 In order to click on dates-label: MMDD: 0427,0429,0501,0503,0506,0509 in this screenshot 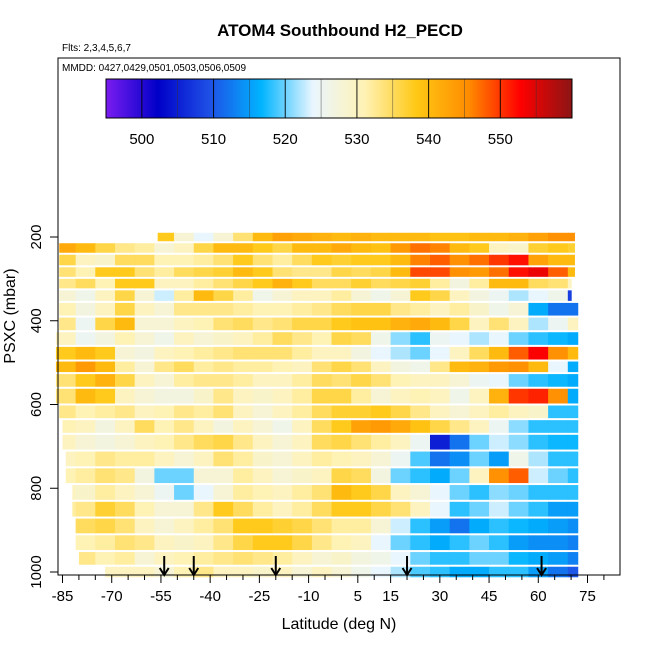, I will do `click(154, 68)`.